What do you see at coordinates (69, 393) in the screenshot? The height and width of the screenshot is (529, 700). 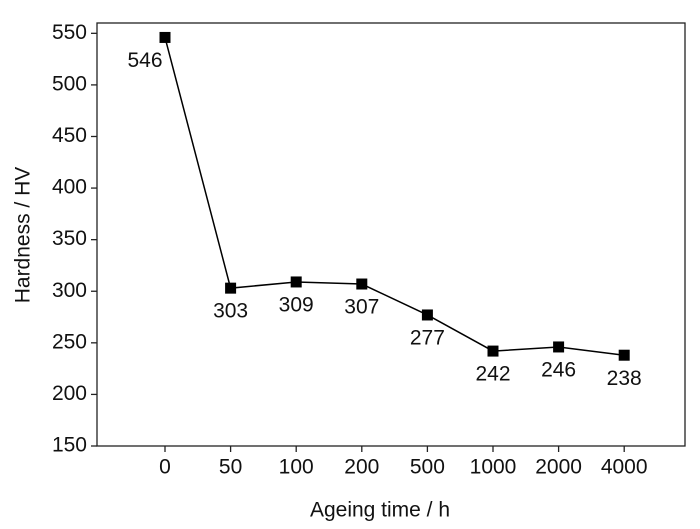 I see `y-tick-label: 200` at bounding box center [69, 393].